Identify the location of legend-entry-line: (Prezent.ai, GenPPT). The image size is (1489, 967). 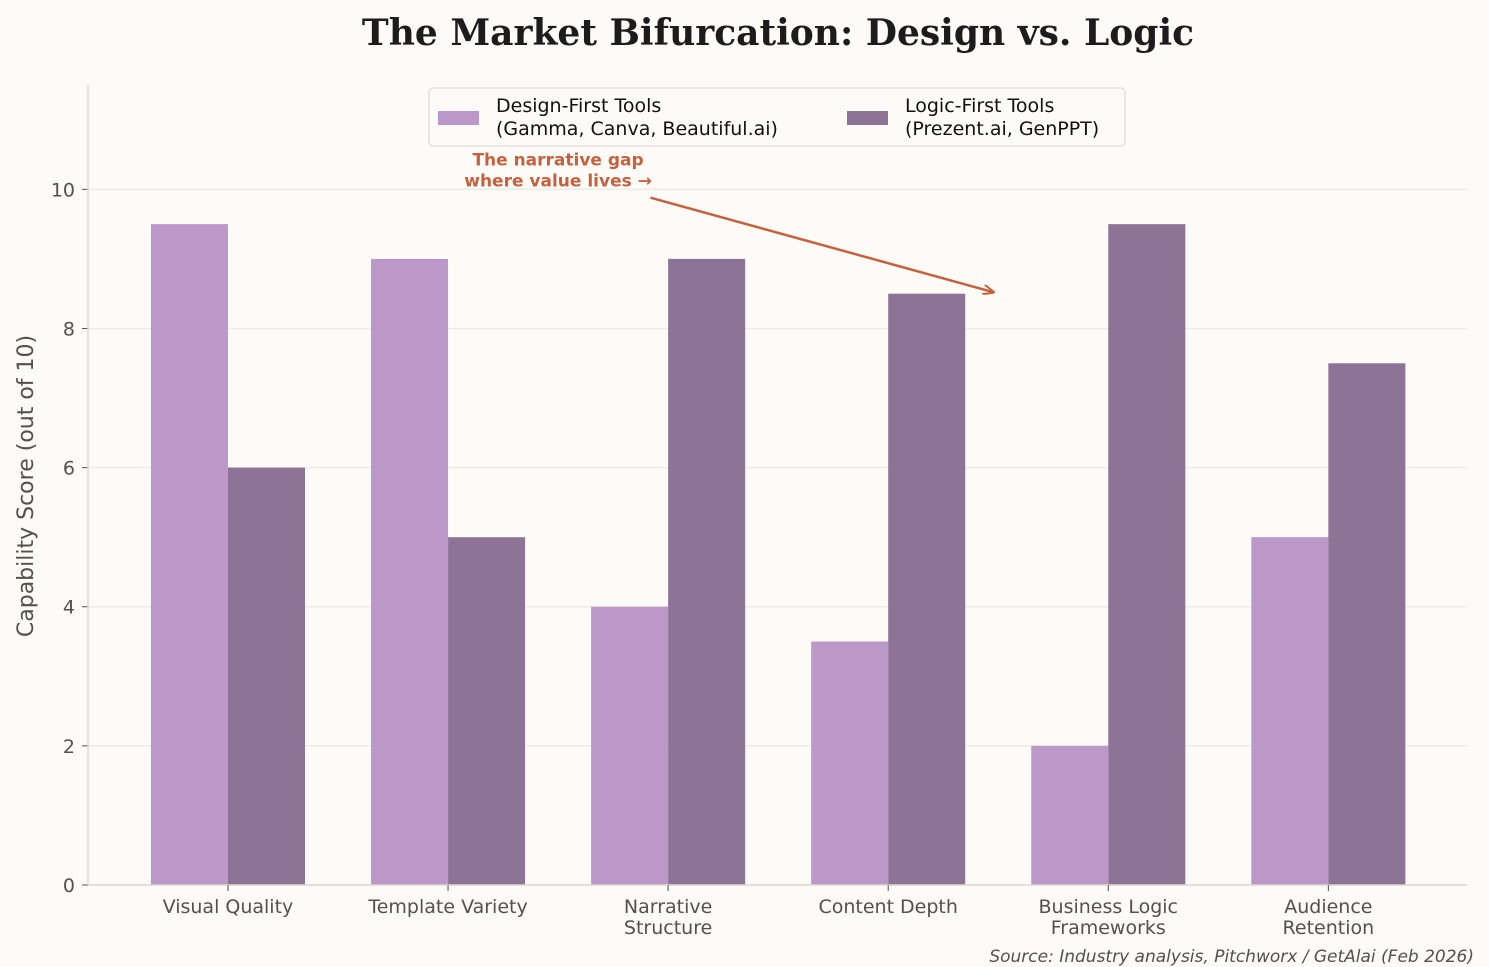
(1002, 129).